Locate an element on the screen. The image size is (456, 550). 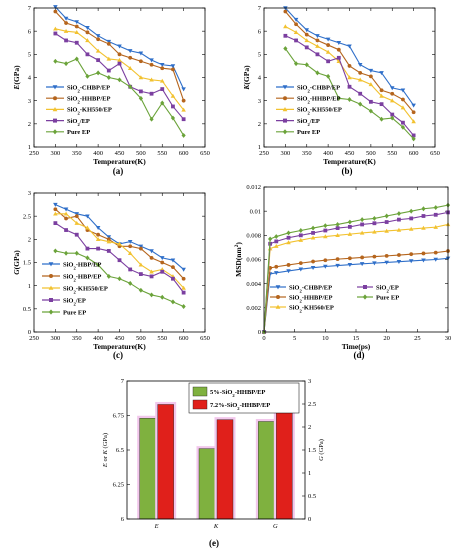
y-tick-label: 1.5 is located at coordinates (27, 263).